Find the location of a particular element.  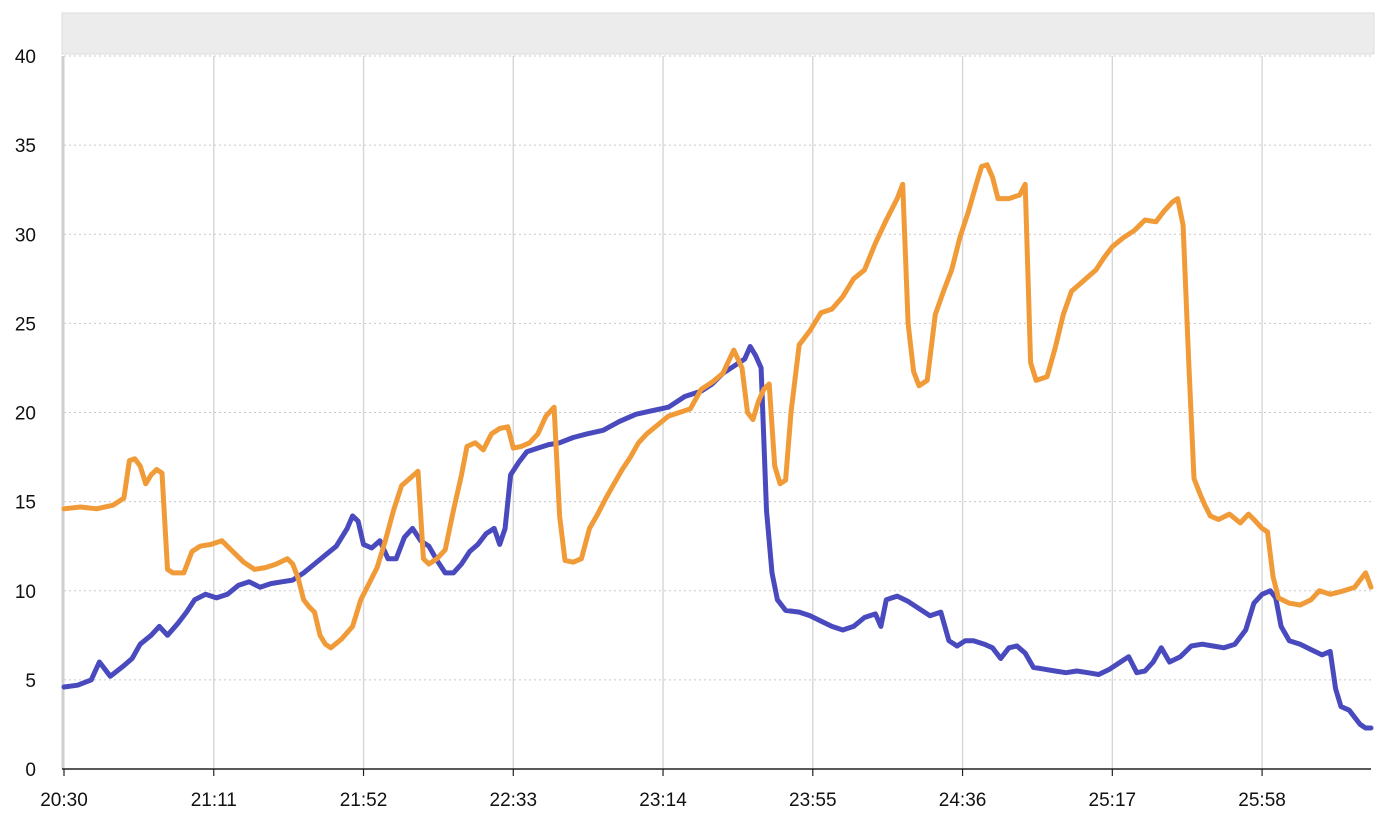

y-tick-label: 5 is located at coordinates (30, 681).